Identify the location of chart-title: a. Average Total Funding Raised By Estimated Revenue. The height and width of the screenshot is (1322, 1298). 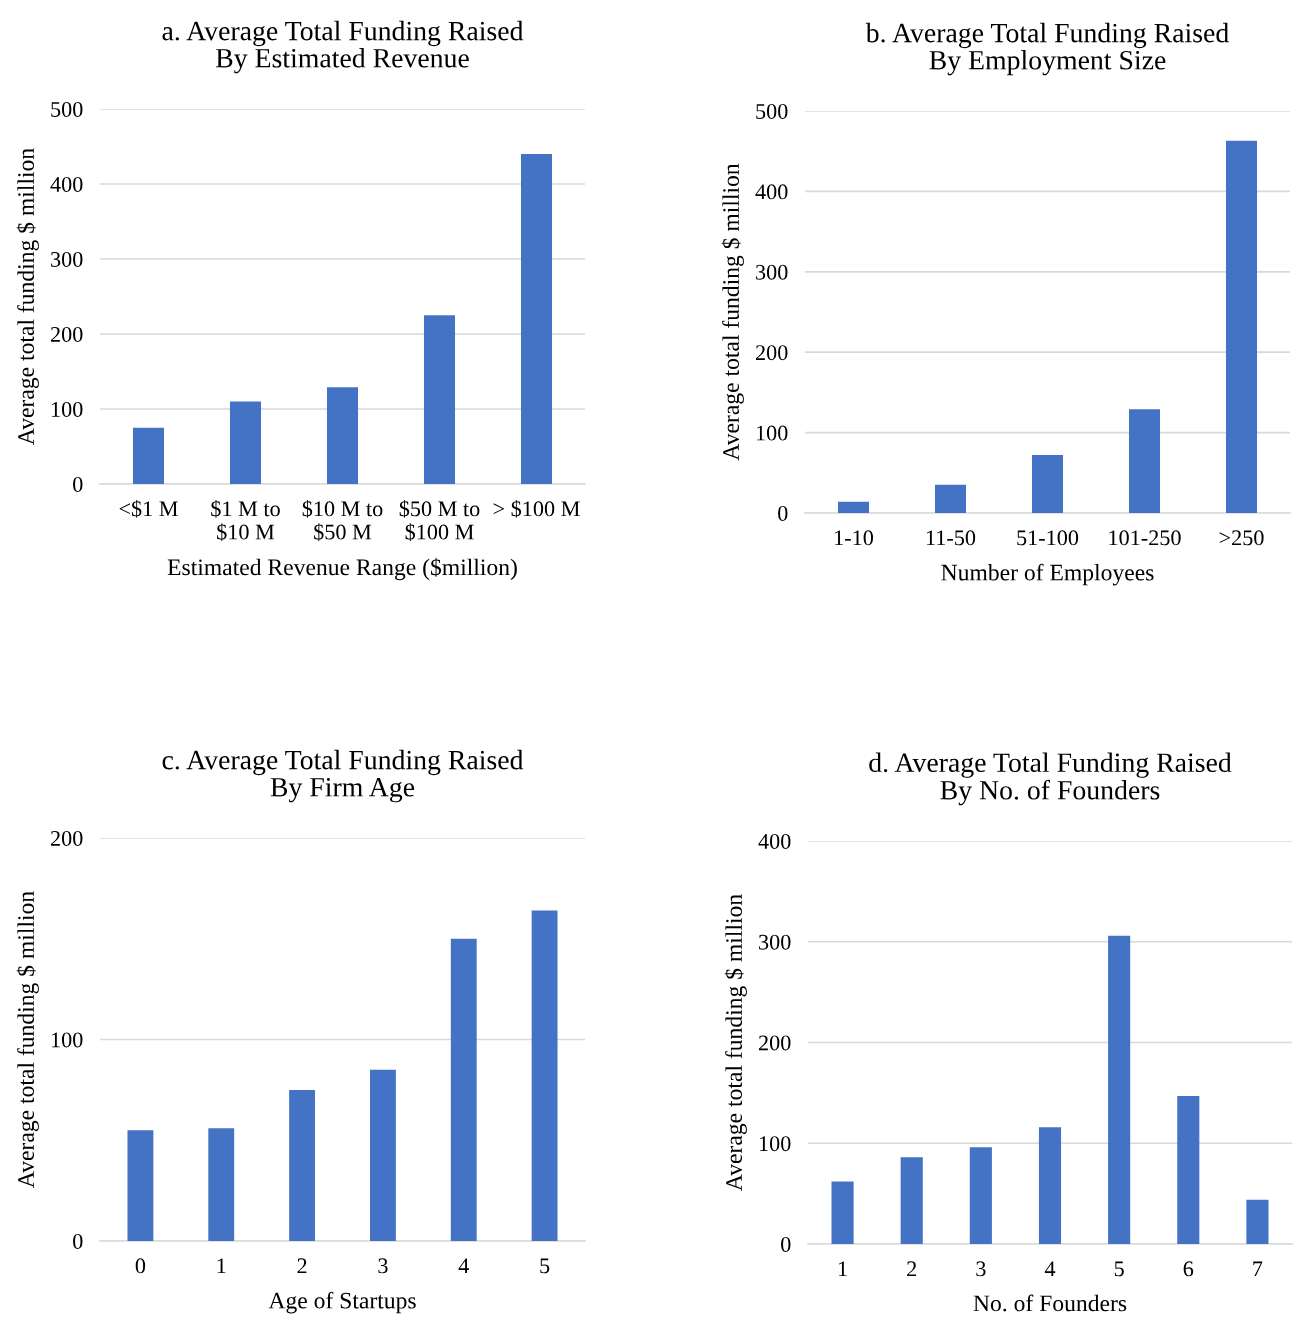
(343, 47).